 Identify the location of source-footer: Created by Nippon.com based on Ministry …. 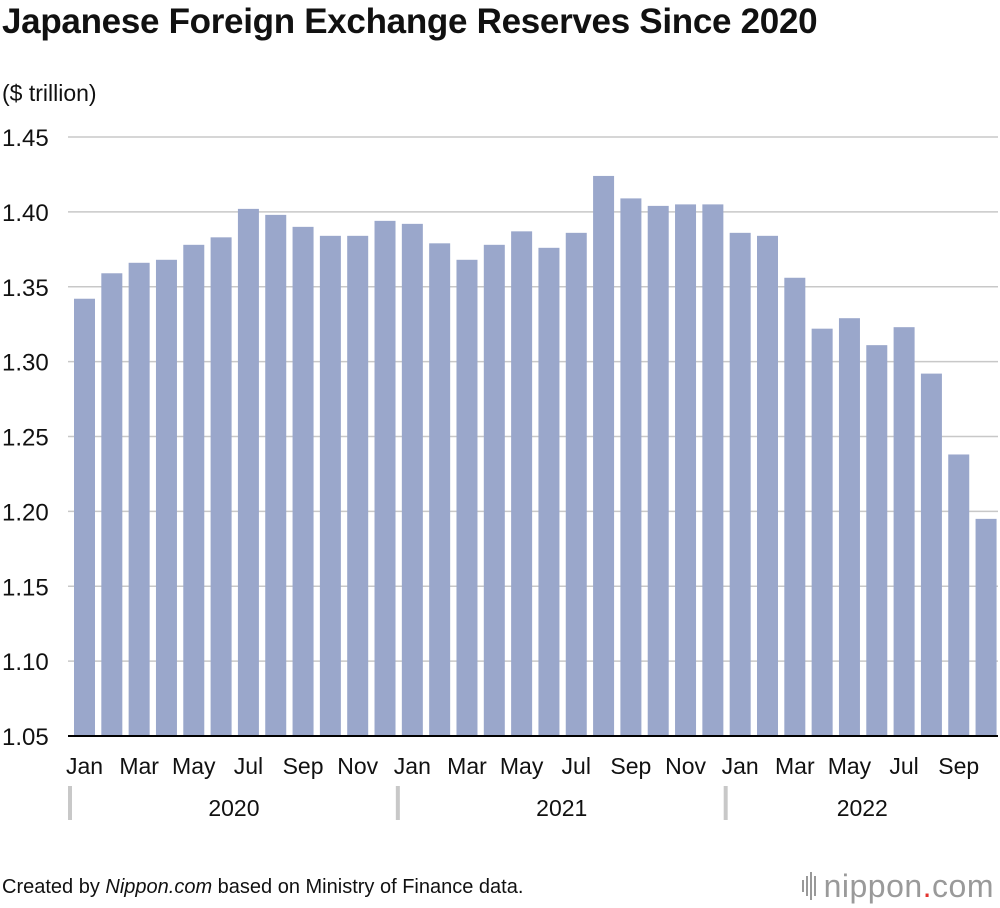
(262, 887).